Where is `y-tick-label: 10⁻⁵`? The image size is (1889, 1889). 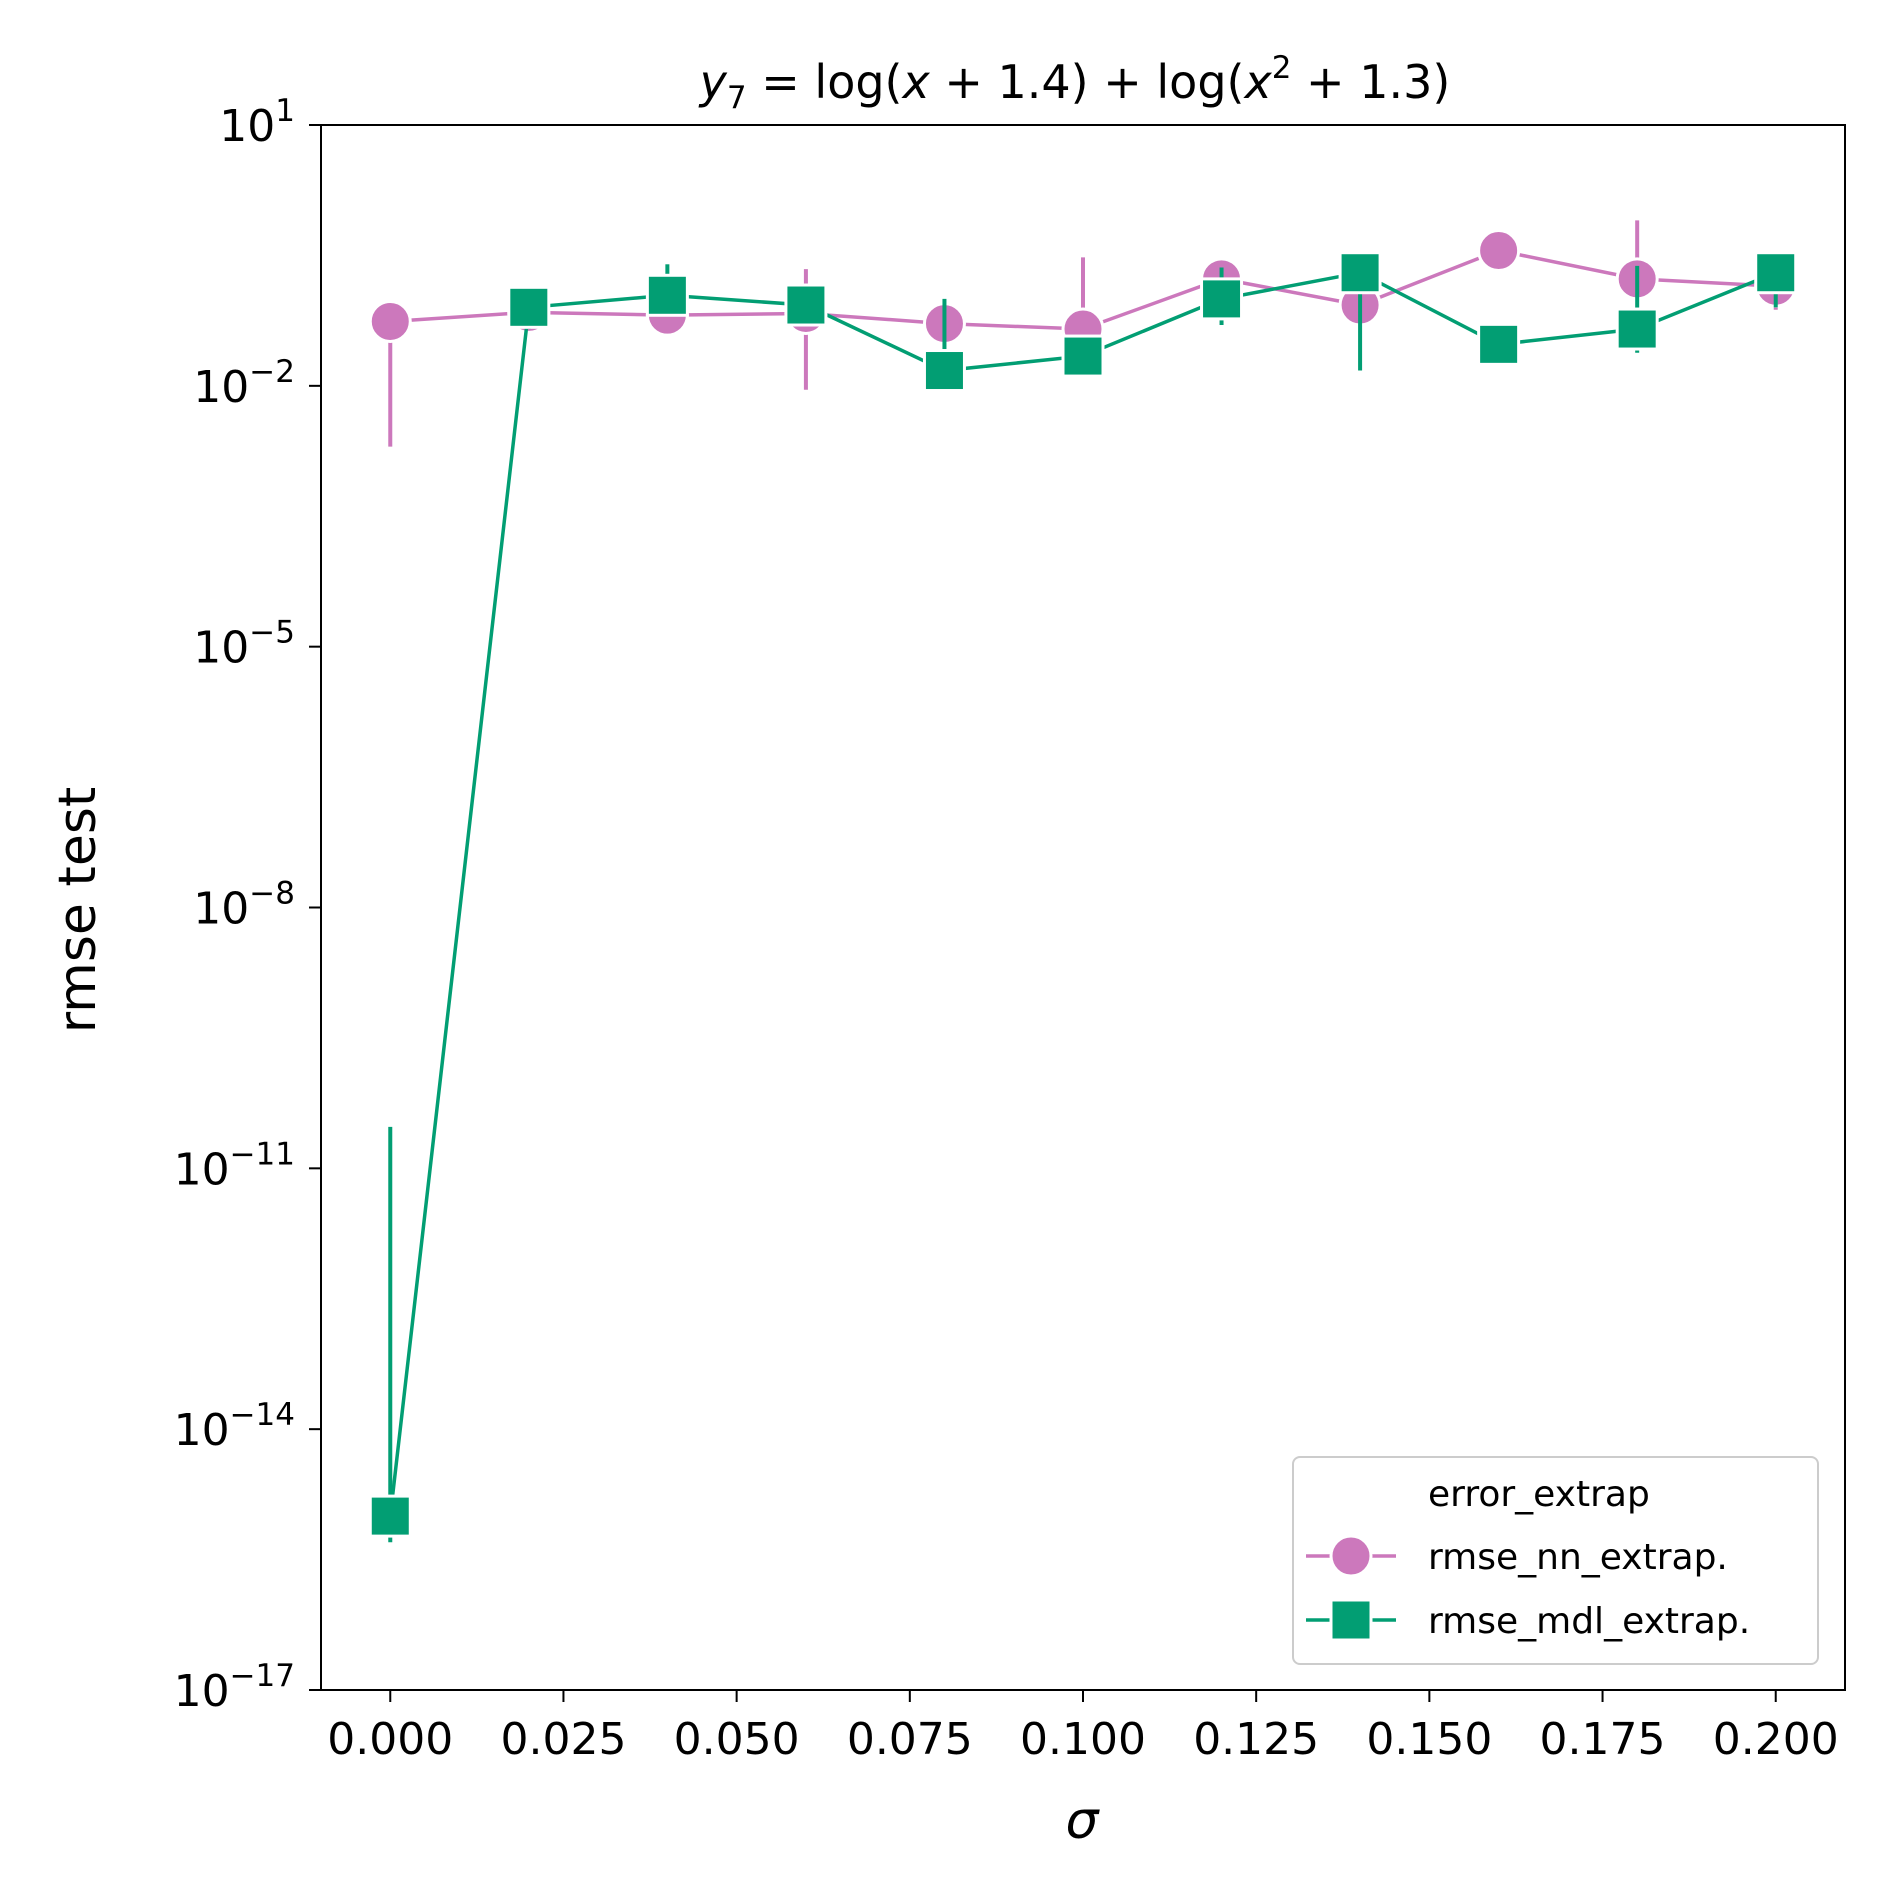 y-tick-label: 10⁻⁵ is located at coordinates (244, 644).